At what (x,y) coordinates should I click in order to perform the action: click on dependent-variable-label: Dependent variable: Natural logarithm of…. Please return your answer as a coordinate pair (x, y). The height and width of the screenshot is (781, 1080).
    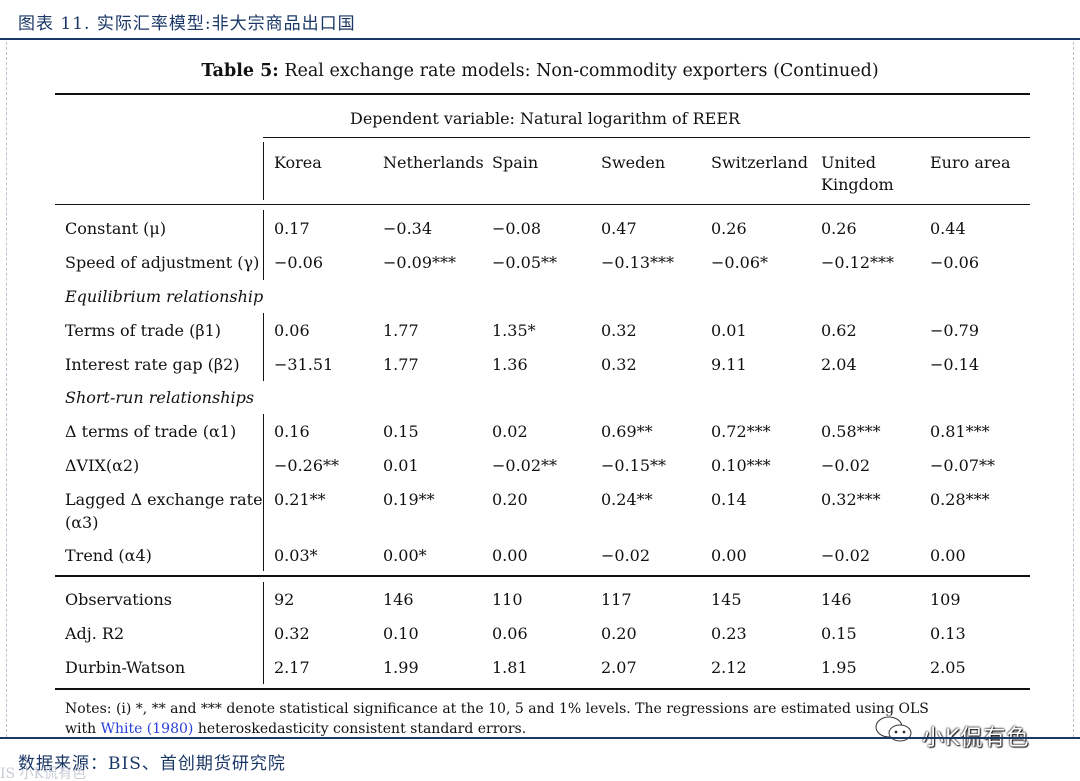
    Looking at the image, I should click on (545, 118).